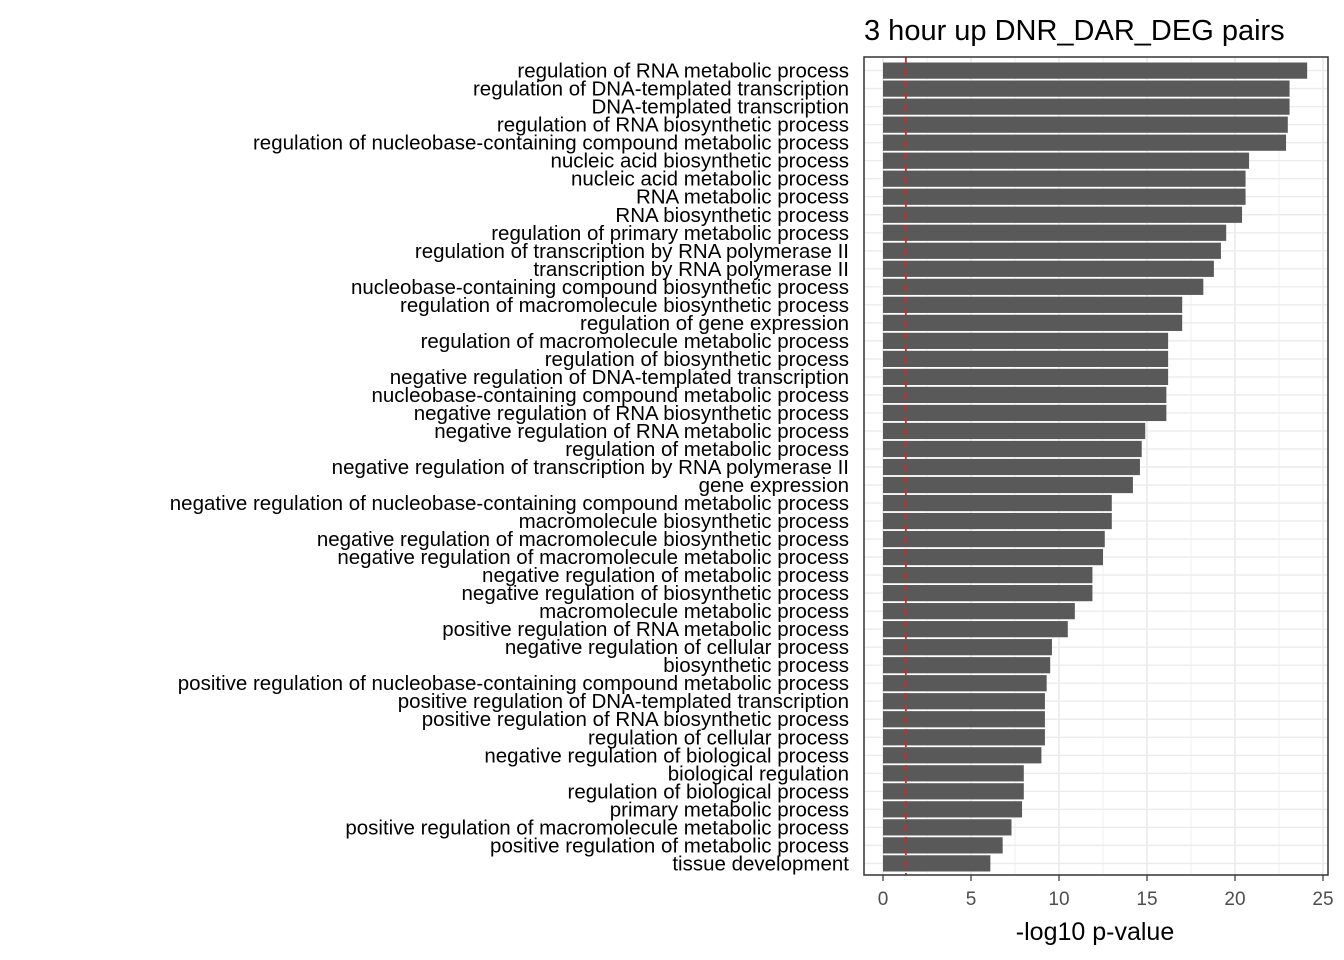 The image size is (1344, 960). Describe the element at coordinates (1322, 899) in the screenshot. I see `x-tick-label: 25` at that location.